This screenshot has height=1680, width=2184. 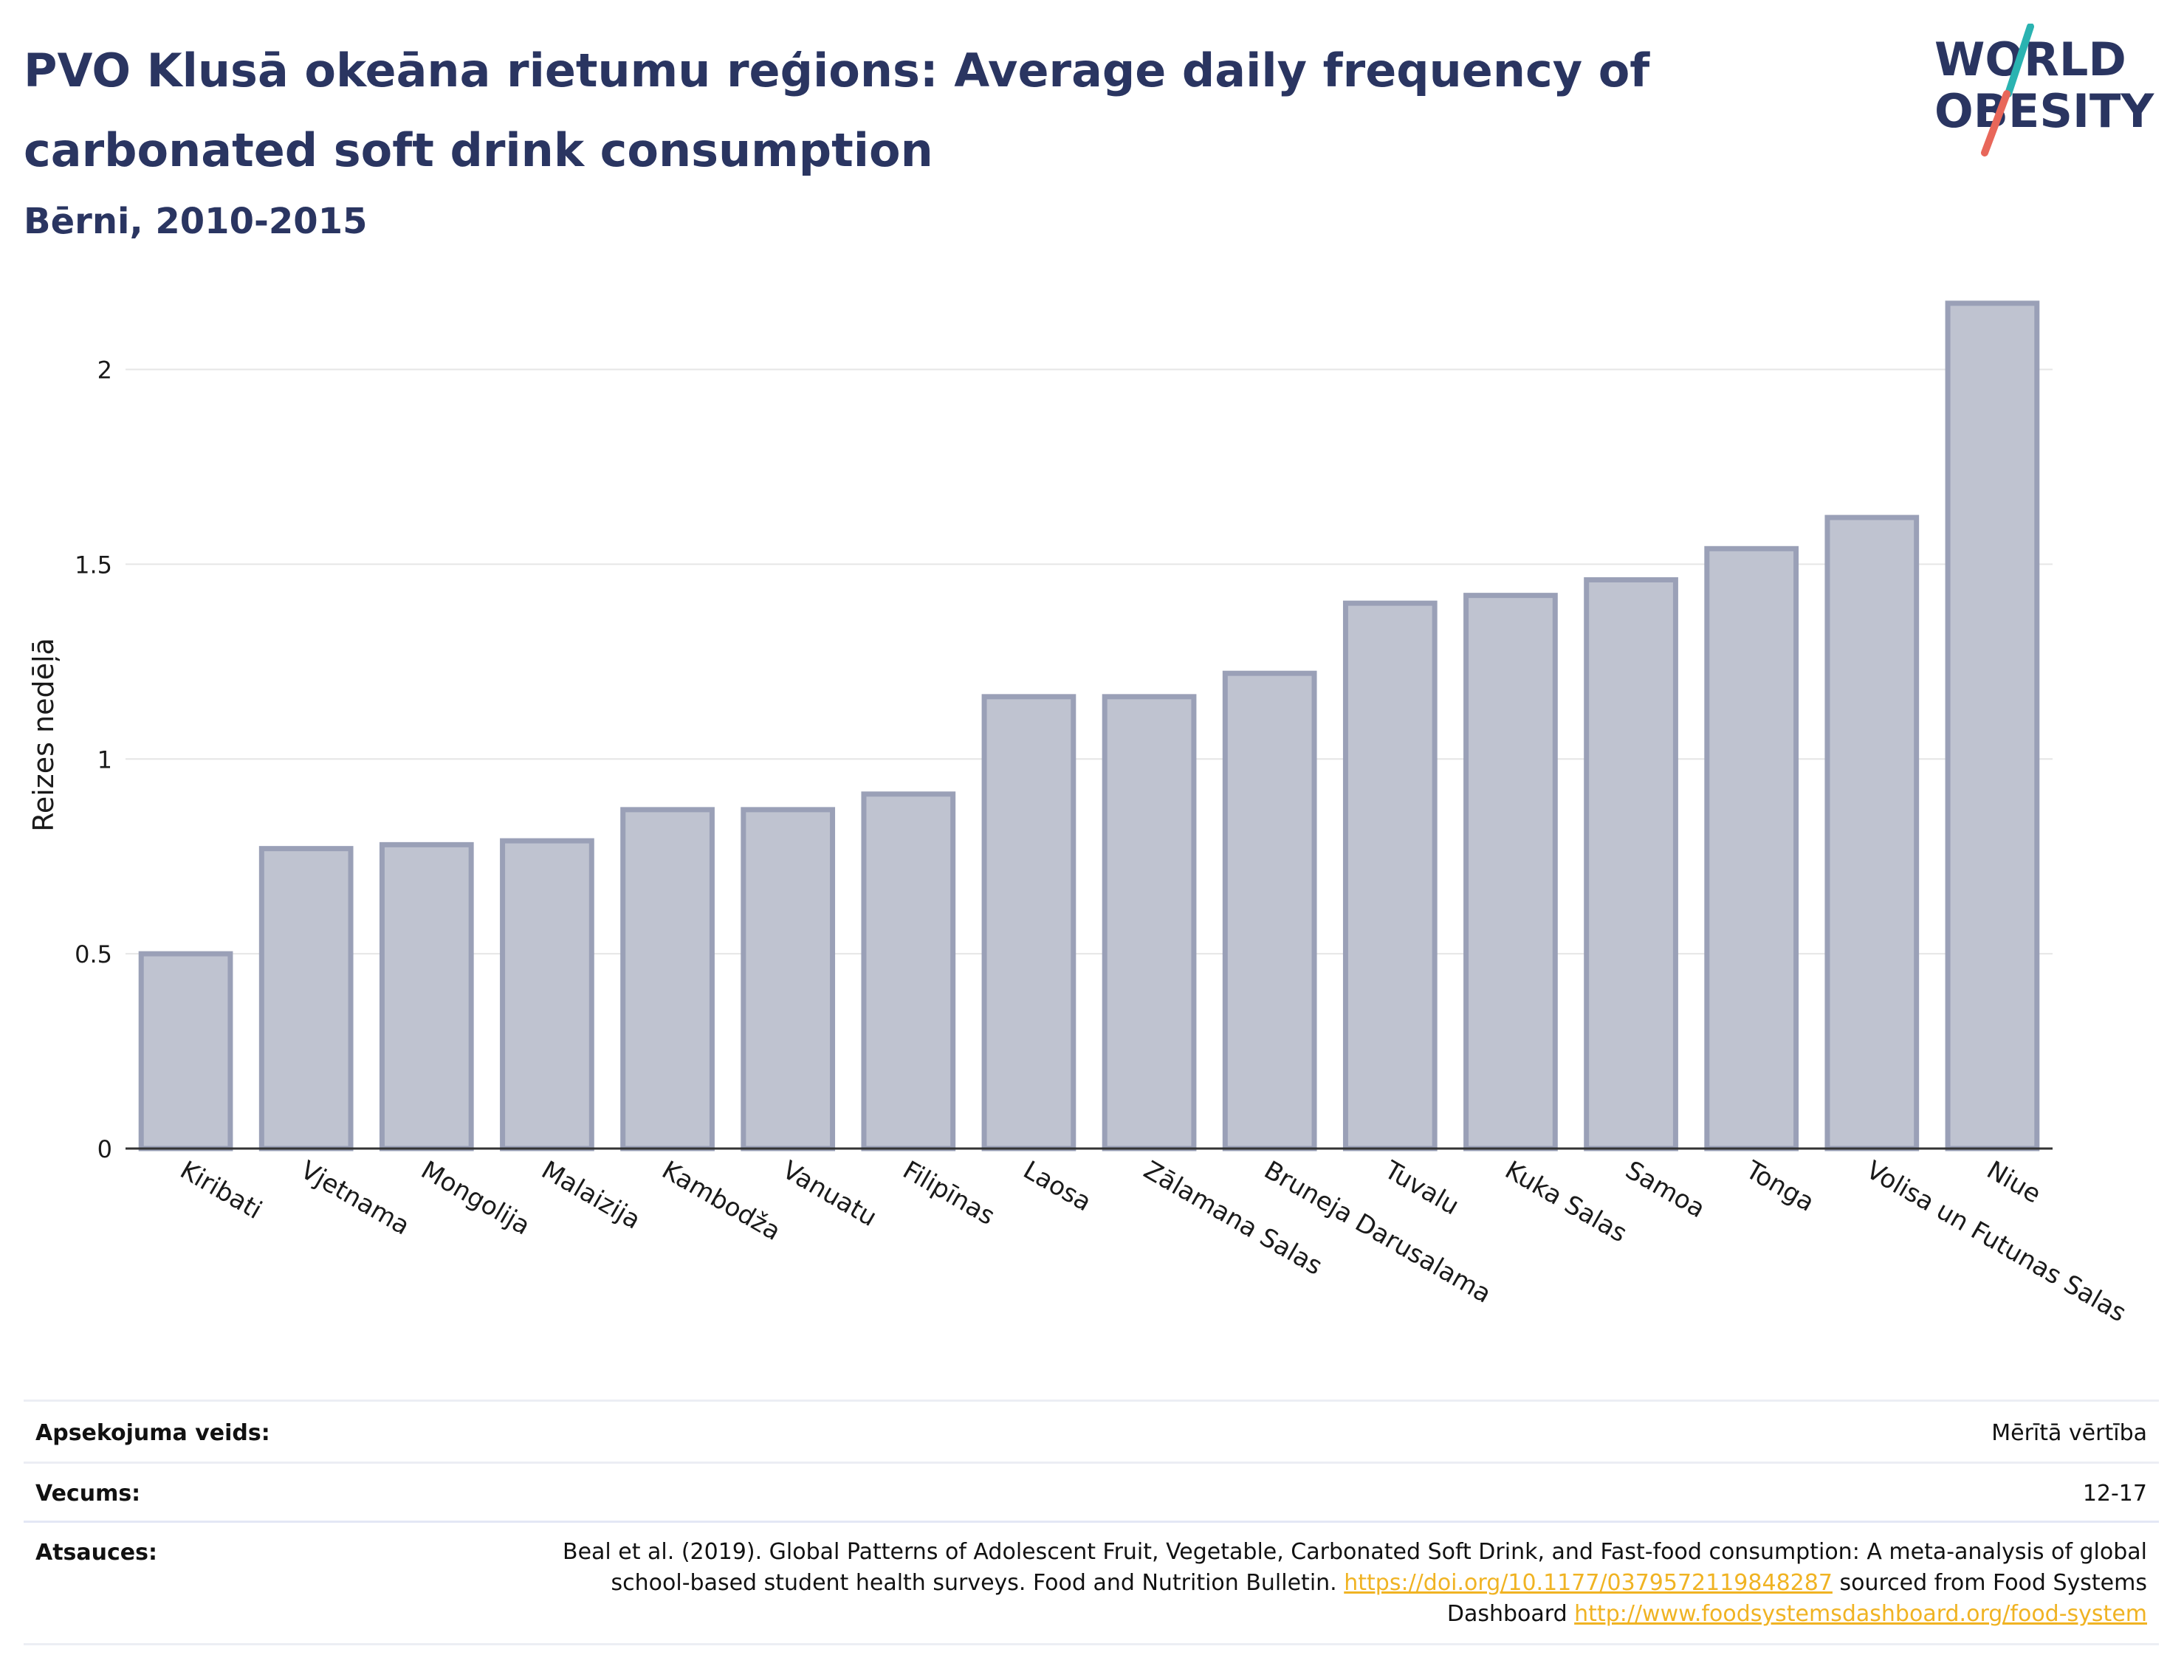 I want to click on logo-slash-coral, so click(x=1996, y=123).